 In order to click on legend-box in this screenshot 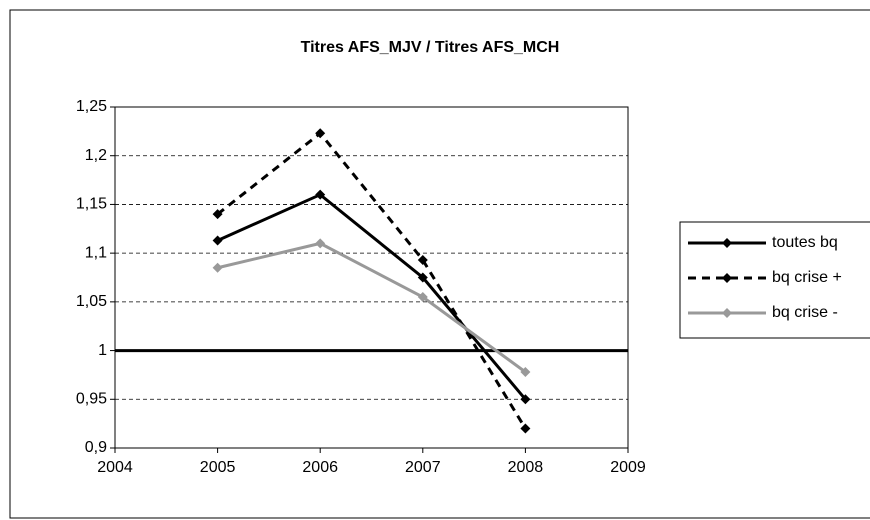, I will do `click(774, 280)`.